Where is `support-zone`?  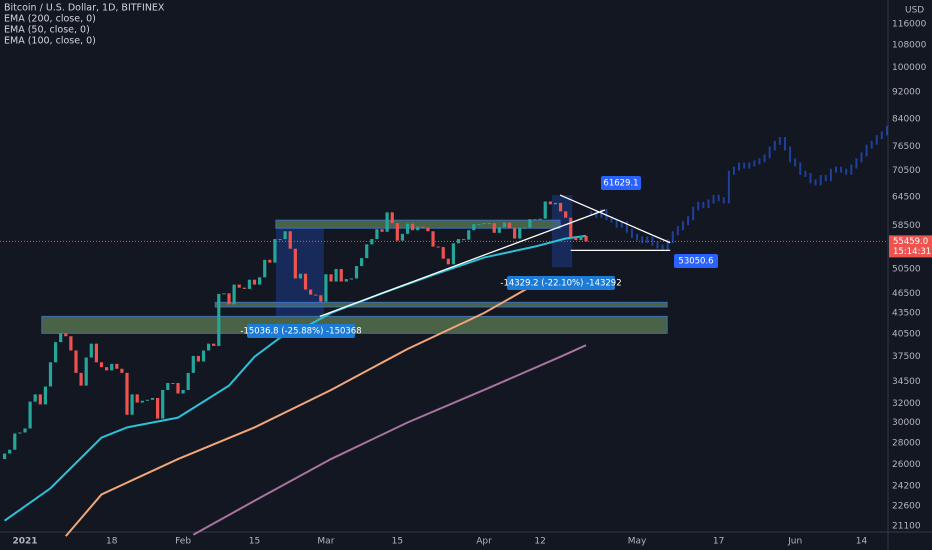
support-zone is located at coordinates (441, 304).